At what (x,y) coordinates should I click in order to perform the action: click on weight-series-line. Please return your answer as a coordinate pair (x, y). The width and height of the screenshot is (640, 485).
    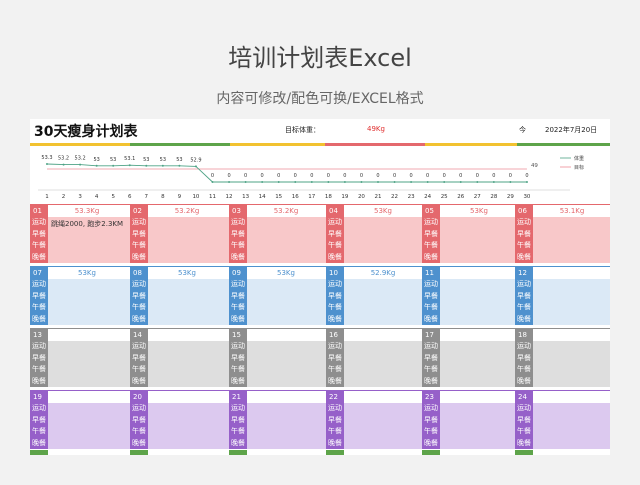
    Looking at the image, I should click on (286, 173).